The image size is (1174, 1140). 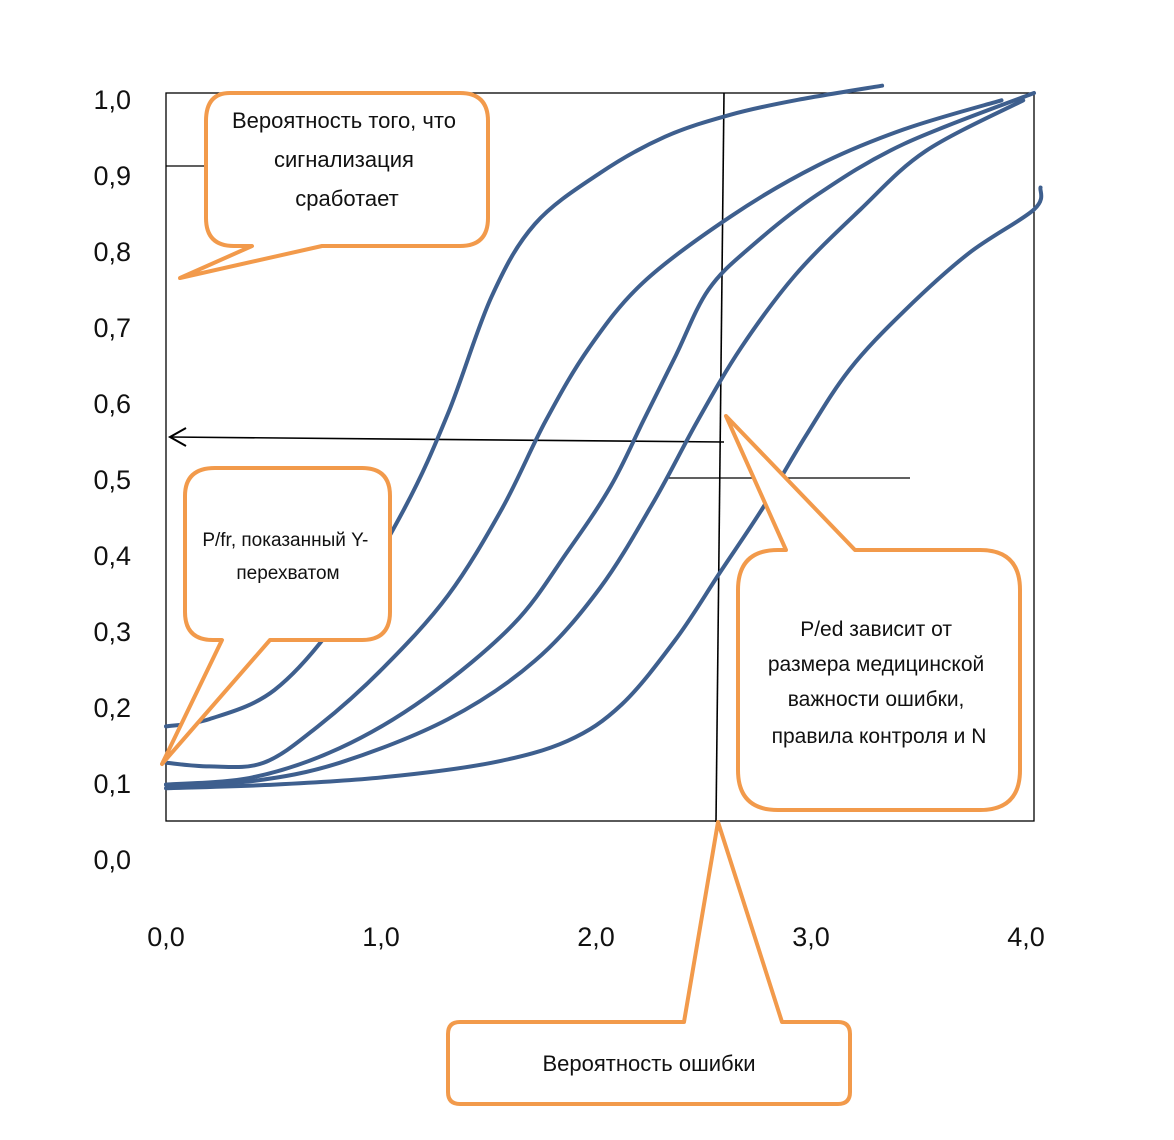 What do you see at coordinates (811, 937) in the screenshot?
I see `x-tick-label: 3,0` at bounding box center [811, 937].